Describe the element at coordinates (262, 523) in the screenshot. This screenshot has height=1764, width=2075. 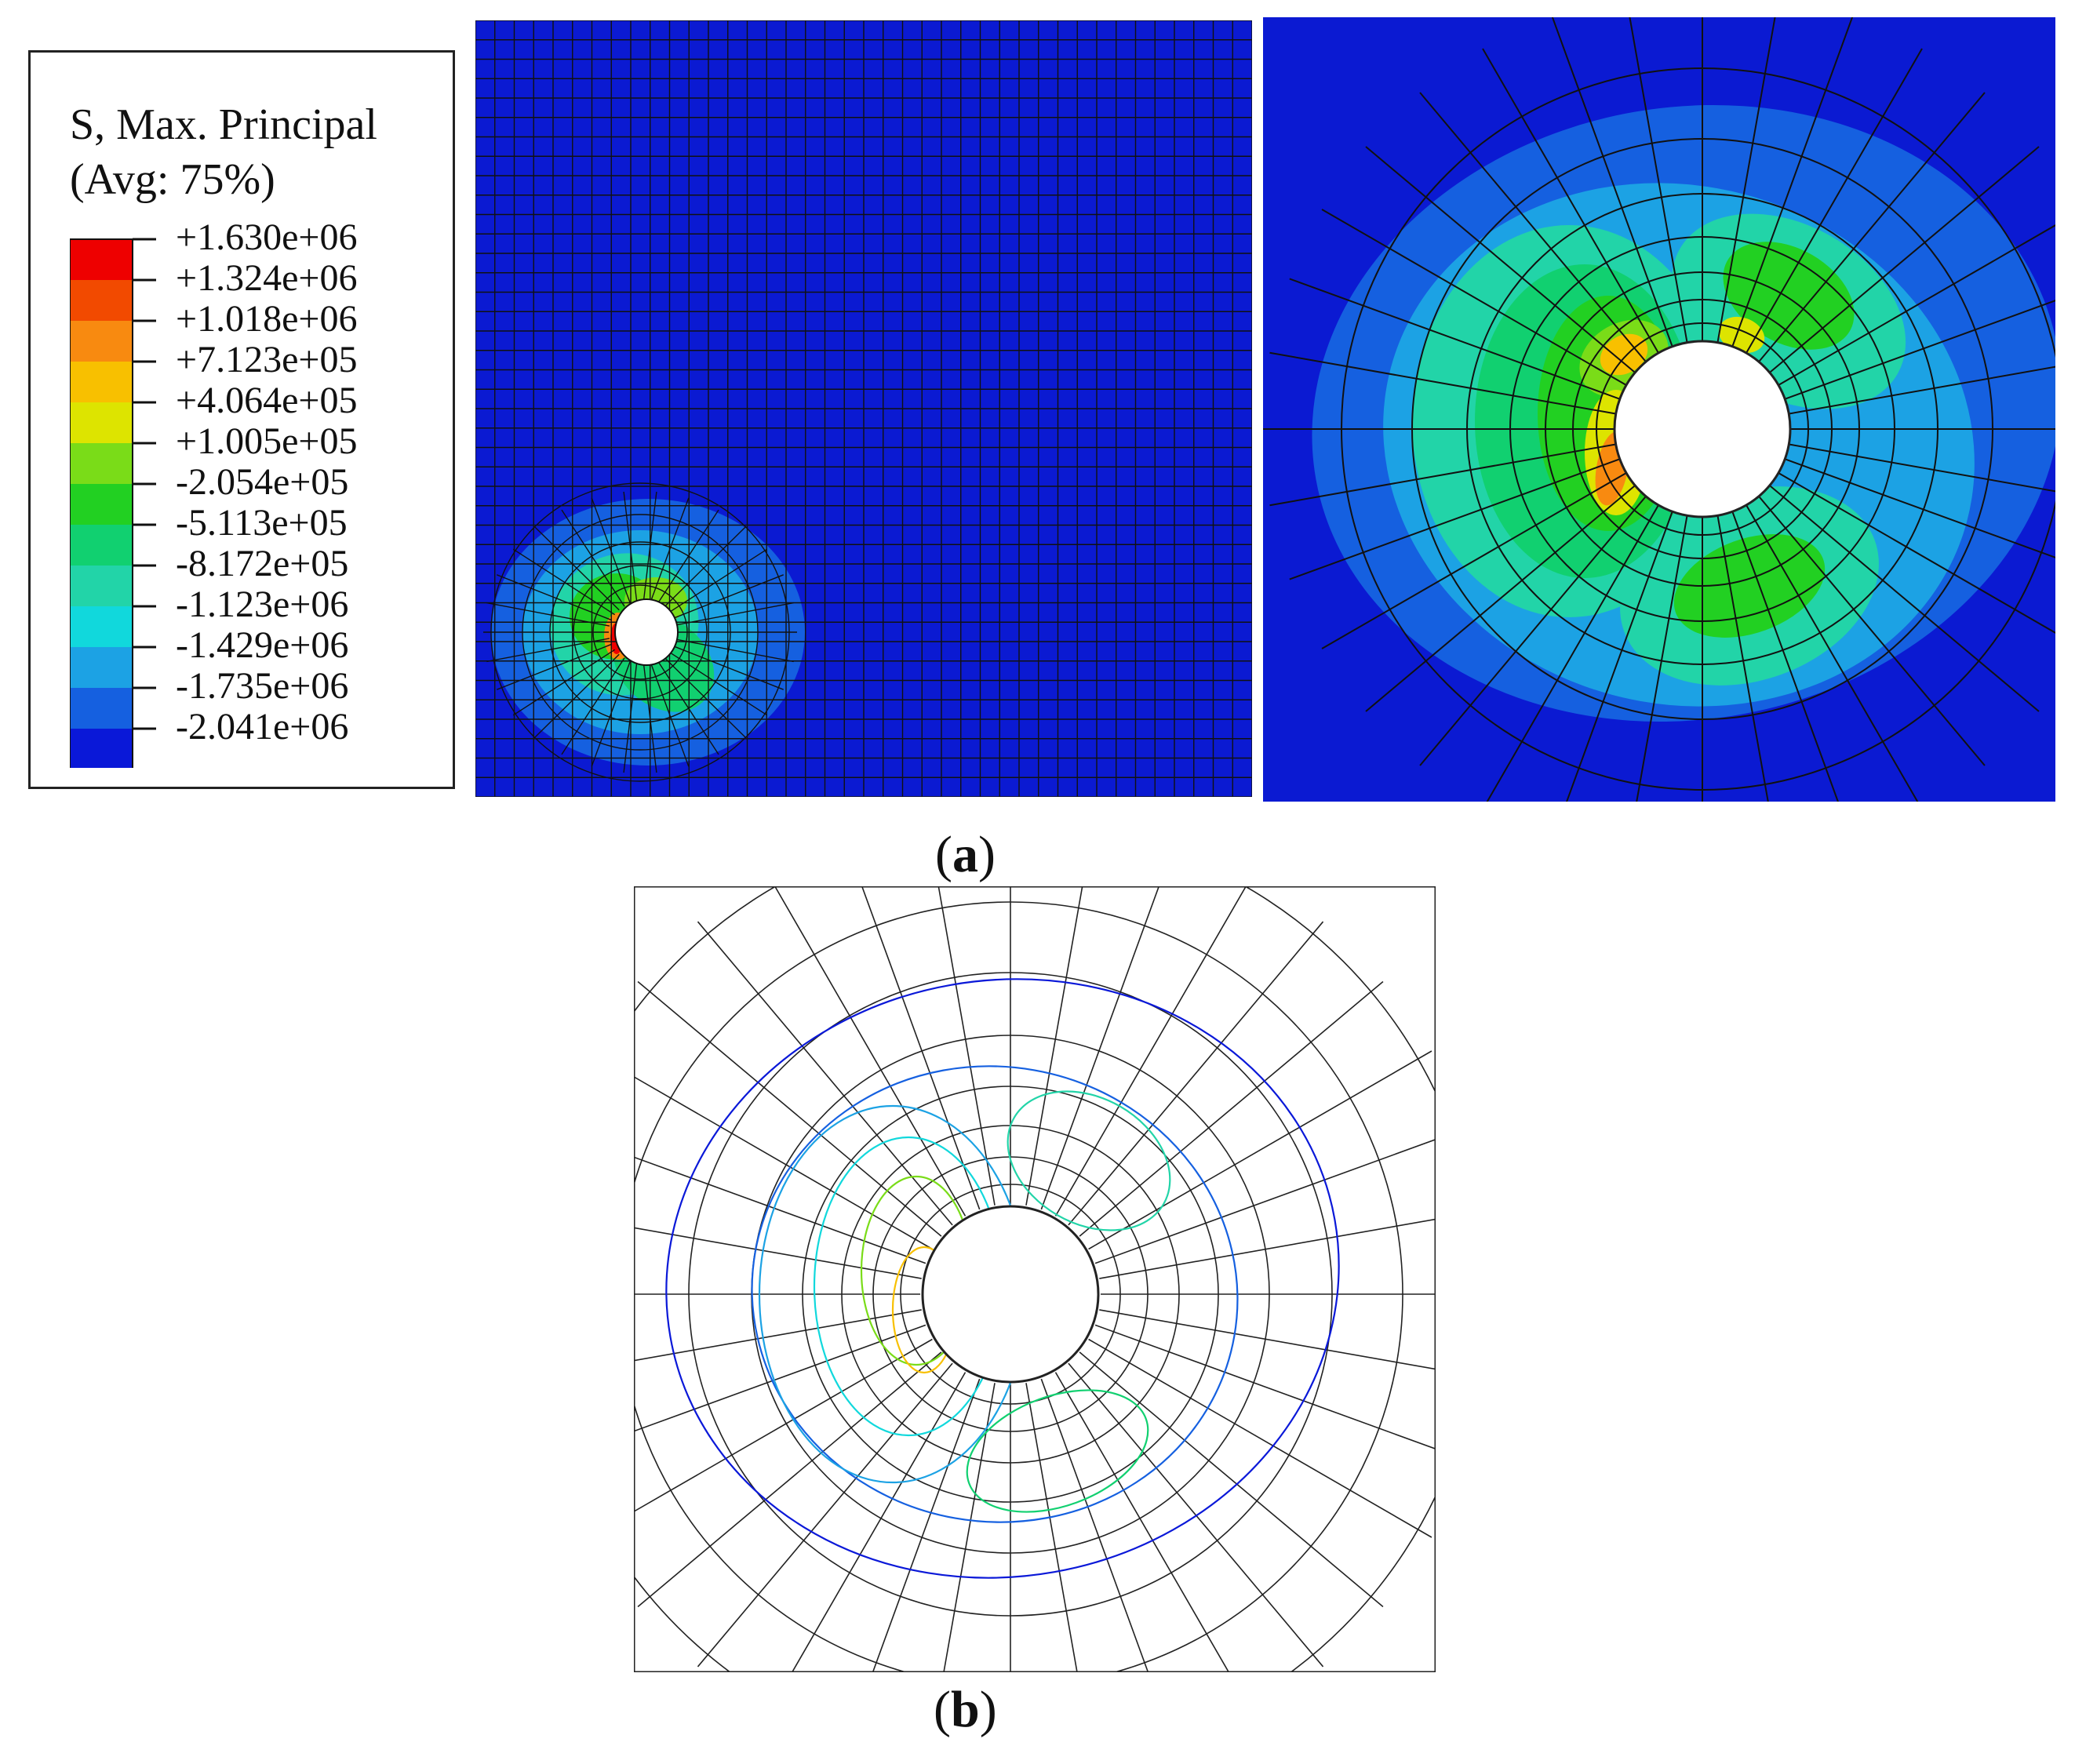
I see `legend-label: -5.113e+05` at that location.